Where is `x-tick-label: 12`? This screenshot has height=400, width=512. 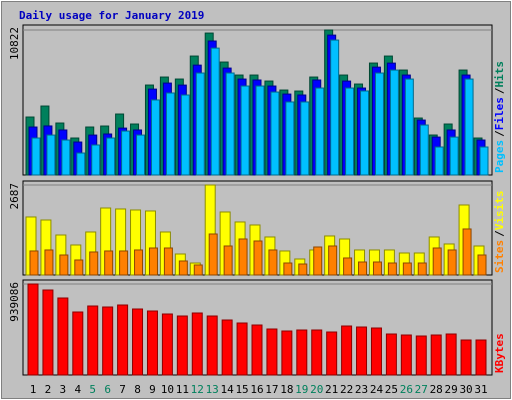 x-tick-label: 12 is located at coordinates (197, 389).